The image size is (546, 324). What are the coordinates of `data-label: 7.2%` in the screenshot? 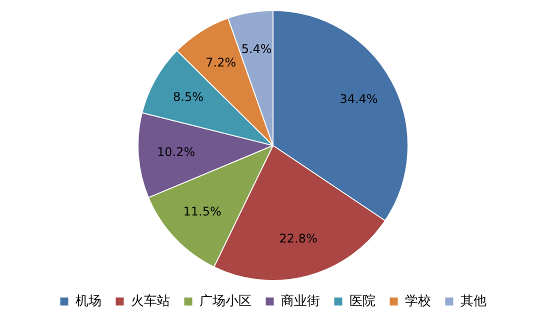 It's located at (221, 63).